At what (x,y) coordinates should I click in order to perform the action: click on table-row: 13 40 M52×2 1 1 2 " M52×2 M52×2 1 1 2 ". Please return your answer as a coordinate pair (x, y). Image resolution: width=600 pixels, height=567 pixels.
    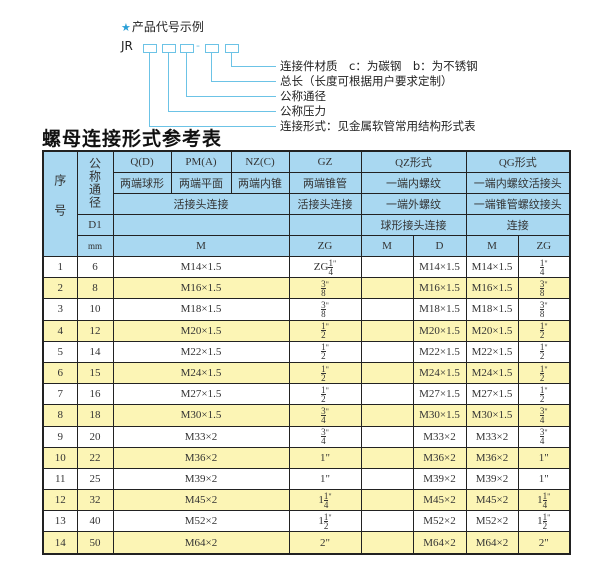
    Looking at the image, I should click on (306, 521).